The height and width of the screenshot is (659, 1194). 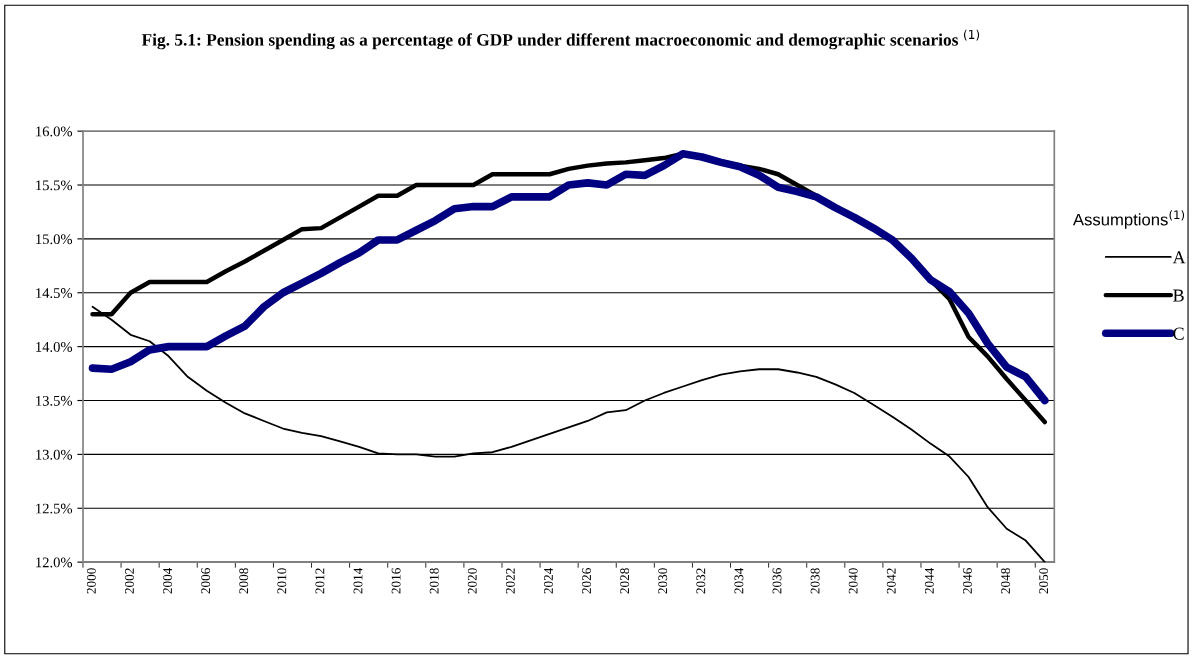 I want to click on x-tick-label: 2030, so click(x=663, y=581).